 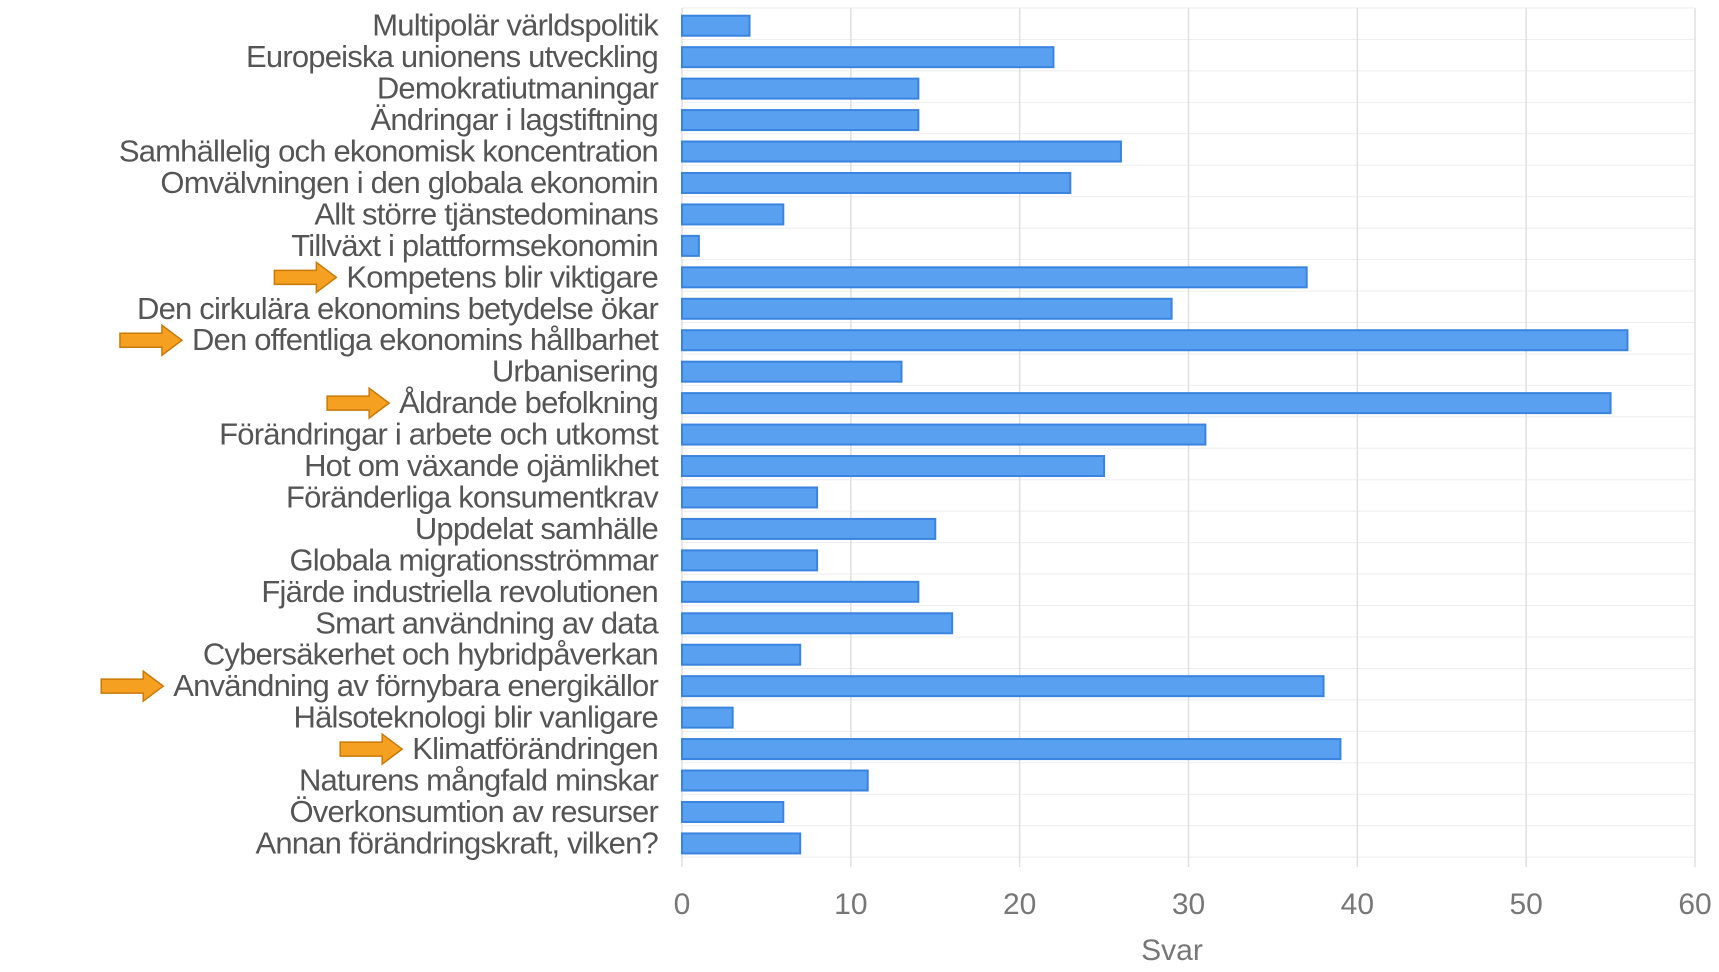 What do you see at coordinates (456, 842) in the screenshot?
I see `category-label: Annan förändringskraft, vilken?` at bounding box center [456, 842].